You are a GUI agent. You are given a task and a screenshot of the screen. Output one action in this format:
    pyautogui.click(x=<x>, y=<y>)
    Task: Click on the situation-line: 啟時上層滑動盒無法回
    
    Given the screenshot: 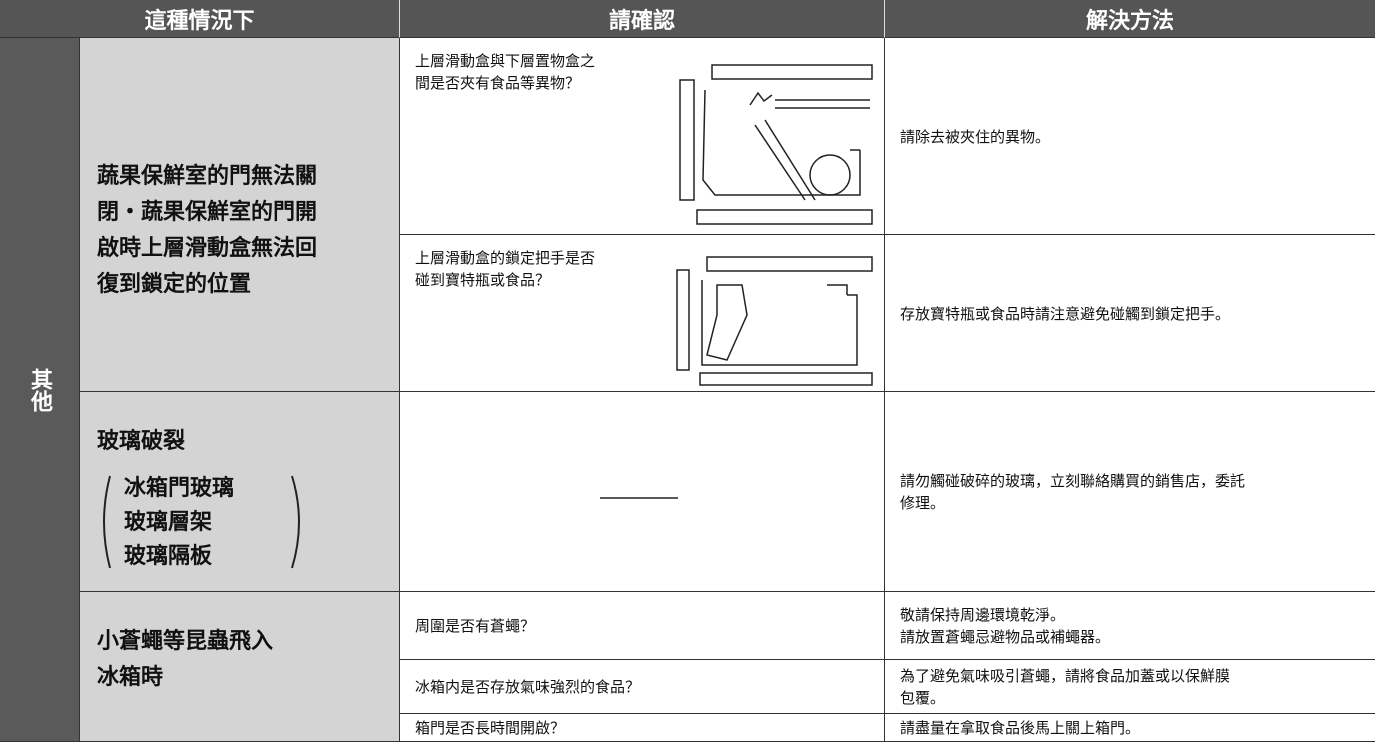 What is the action you would take?
    pyautogui.click(x=207, y=248)
    